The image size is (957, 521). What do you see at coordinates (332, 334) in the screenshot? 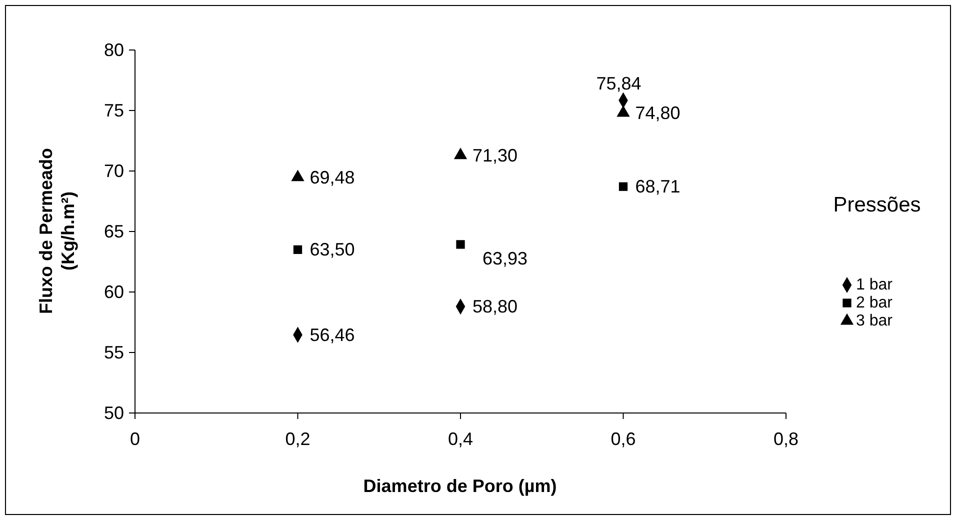
I see `data-label: 56,46` at bounding box center [332, 334].